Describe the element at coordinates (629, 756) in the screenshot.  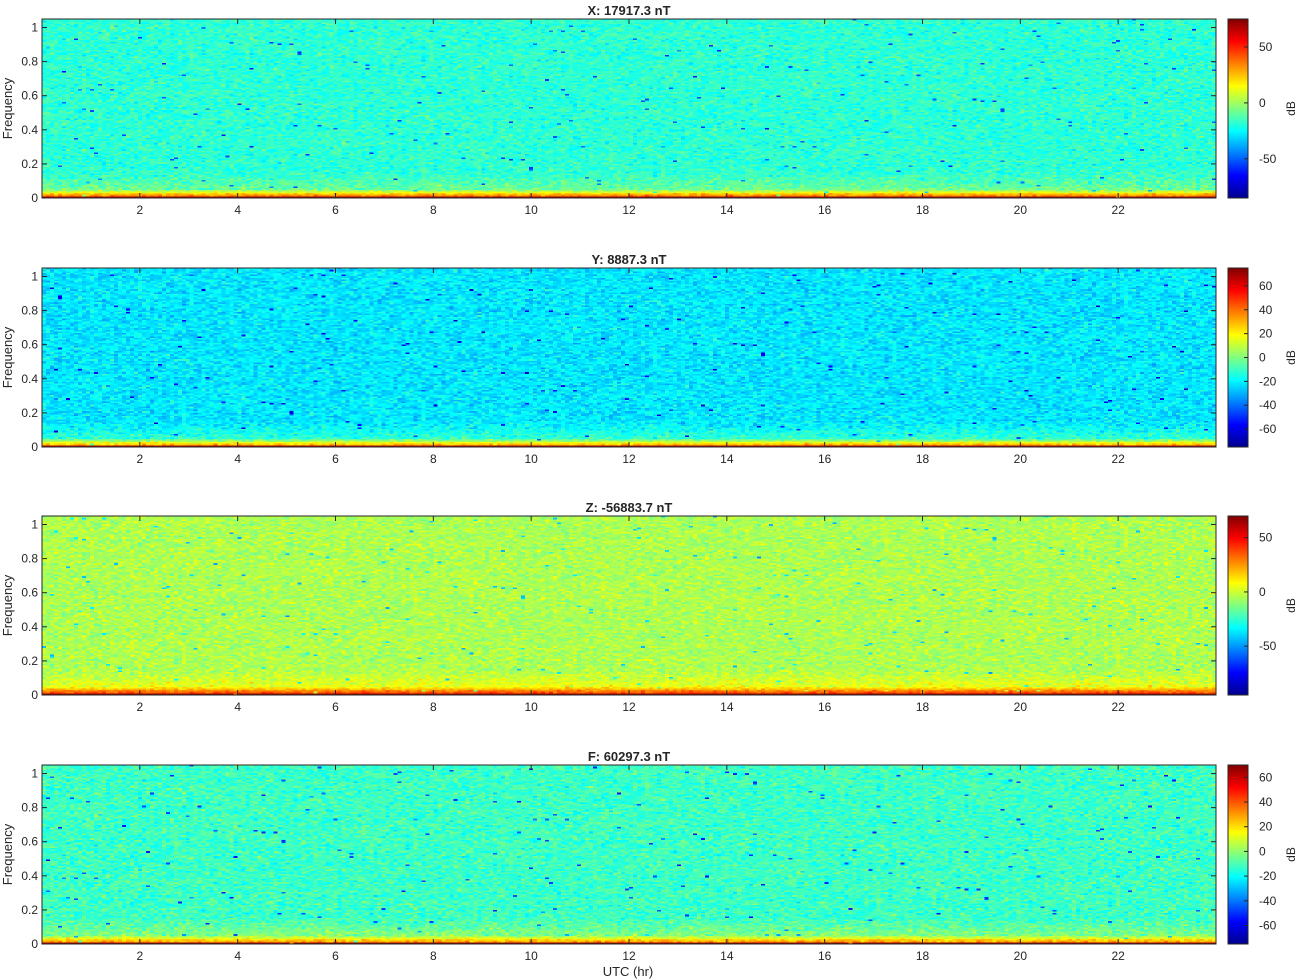
I see `panel-title: F: 60297.3 nT` at that location.